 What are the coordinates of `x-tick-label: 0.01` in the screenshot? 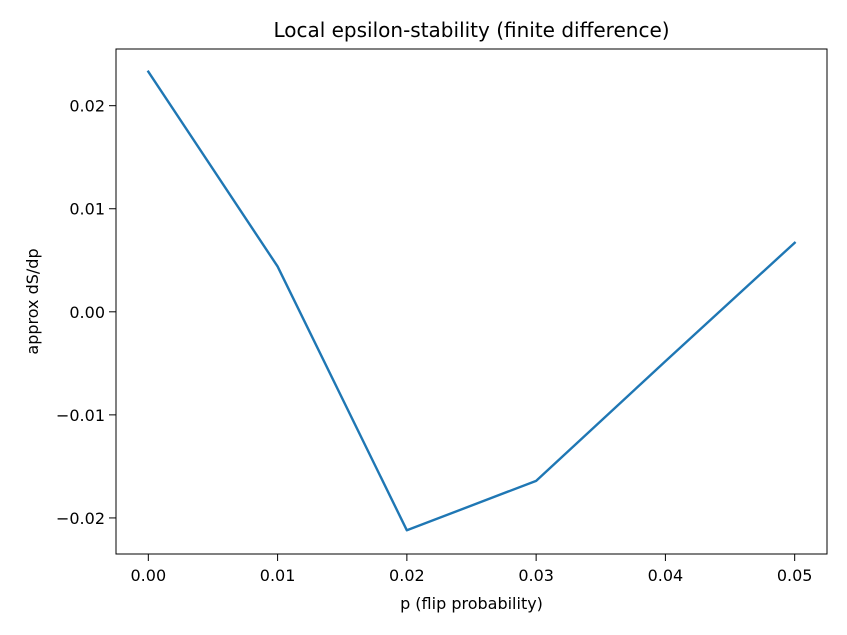 It's located at (278, 575).